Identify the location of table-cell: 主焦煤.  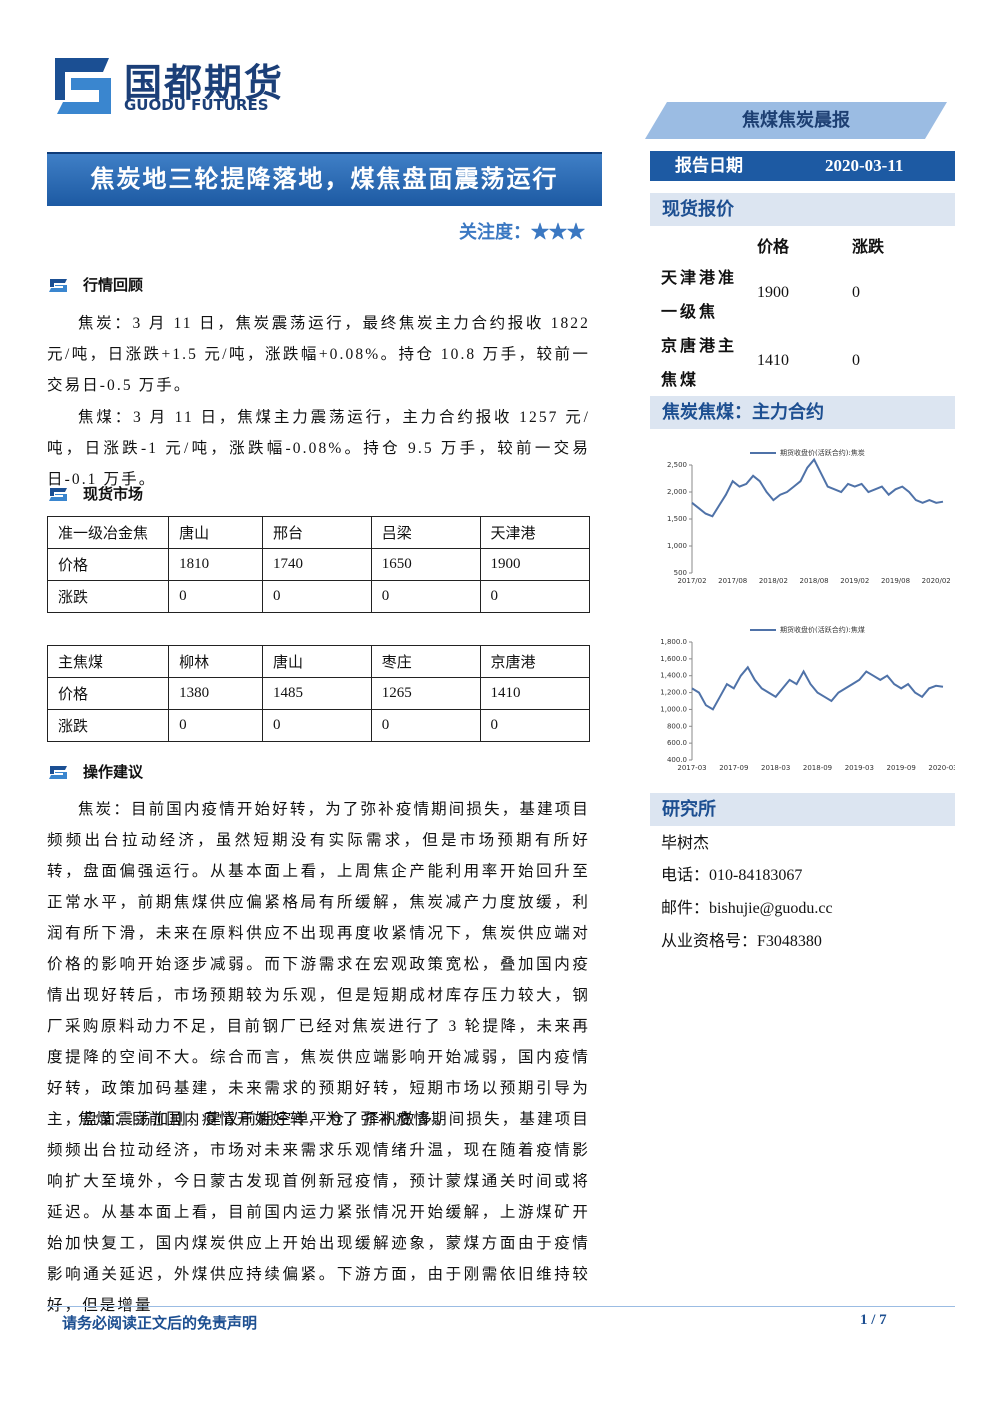
(108, 661).